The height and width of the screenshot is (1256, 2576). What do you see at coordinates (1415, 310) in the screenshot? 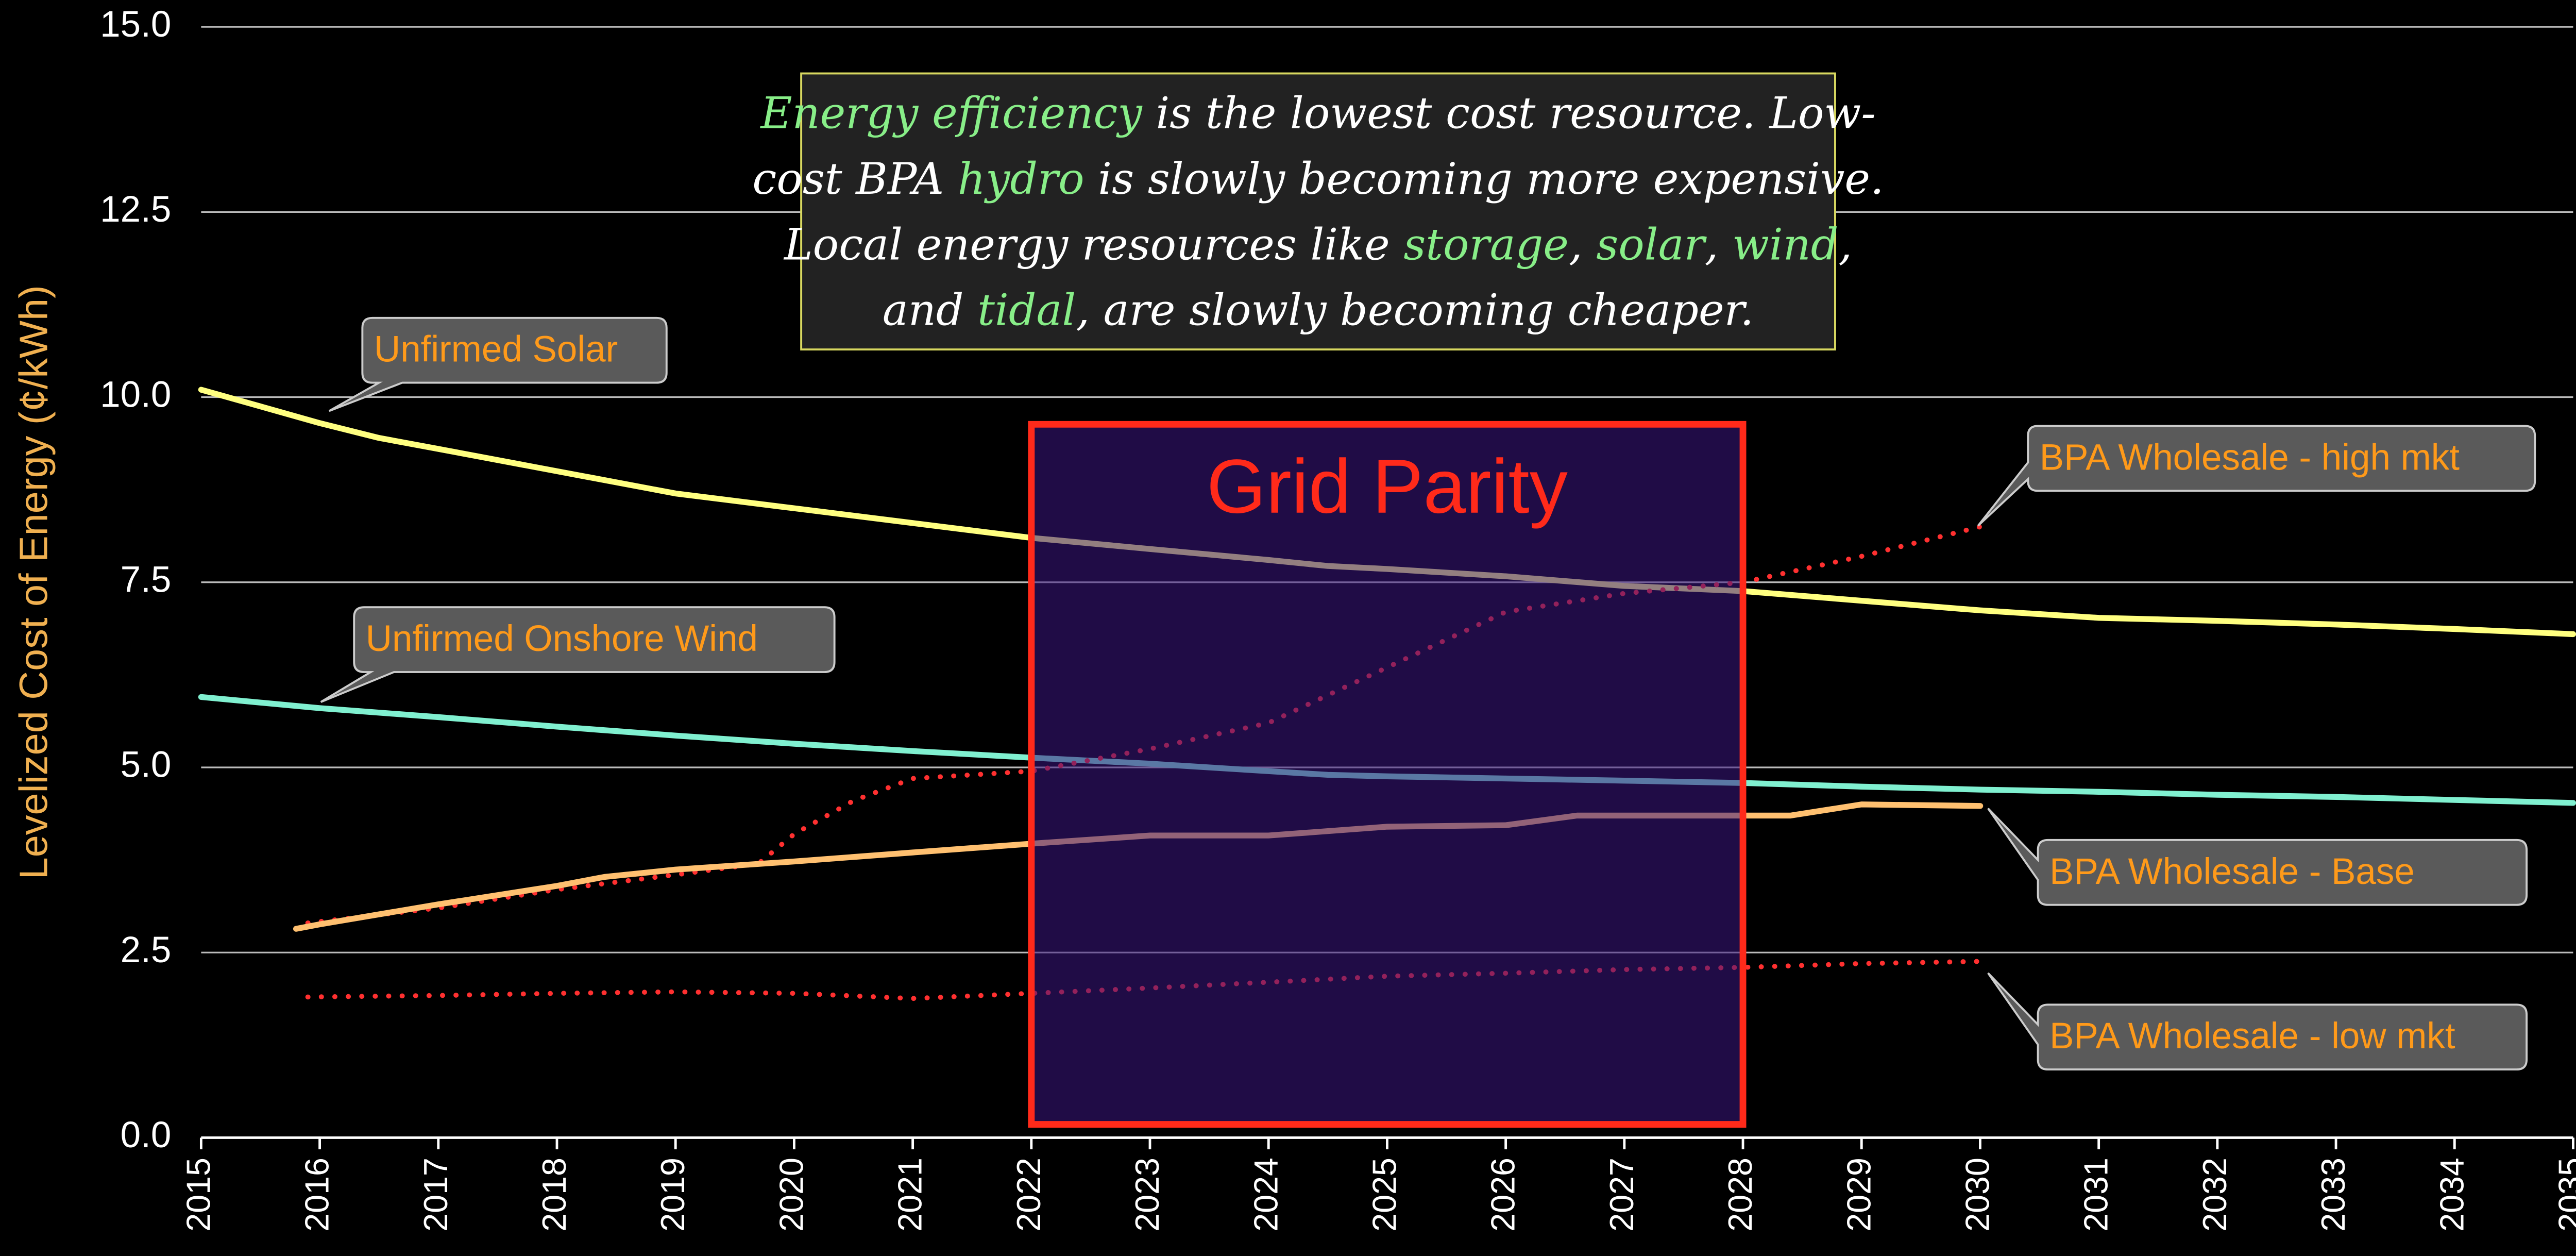
I see `annotation-segment: , are slowly becoming cheaper.` at bounding box center [1415, 310].